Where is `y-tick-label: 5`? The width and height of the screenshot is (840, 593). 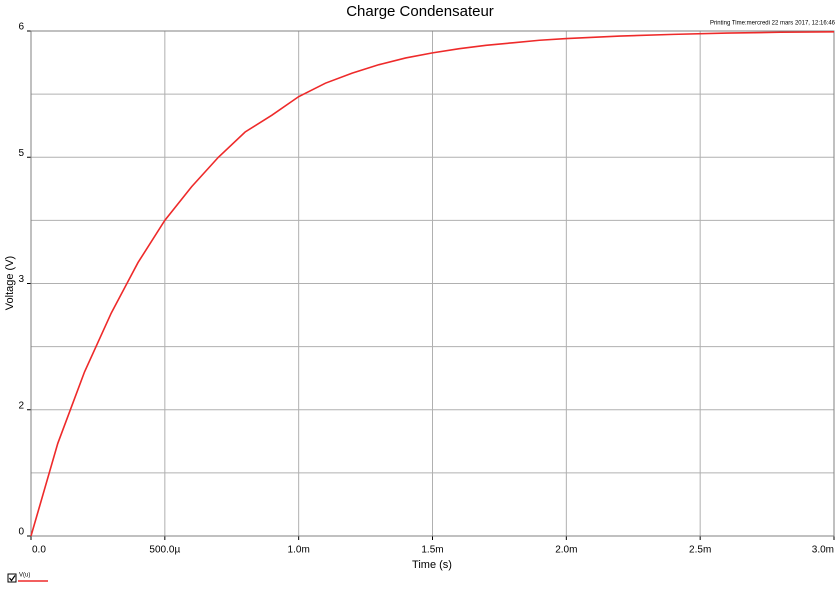
y-tick-label: 5 is located at coordinates (21, 153).